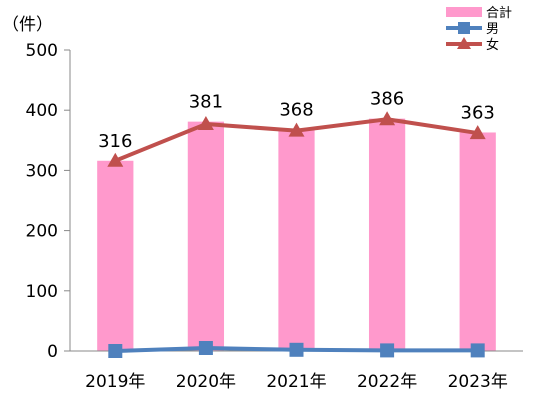 The height and width of the screenshot is (400, 541). I want to click on y-tick-label: 0, so click(52, 352).